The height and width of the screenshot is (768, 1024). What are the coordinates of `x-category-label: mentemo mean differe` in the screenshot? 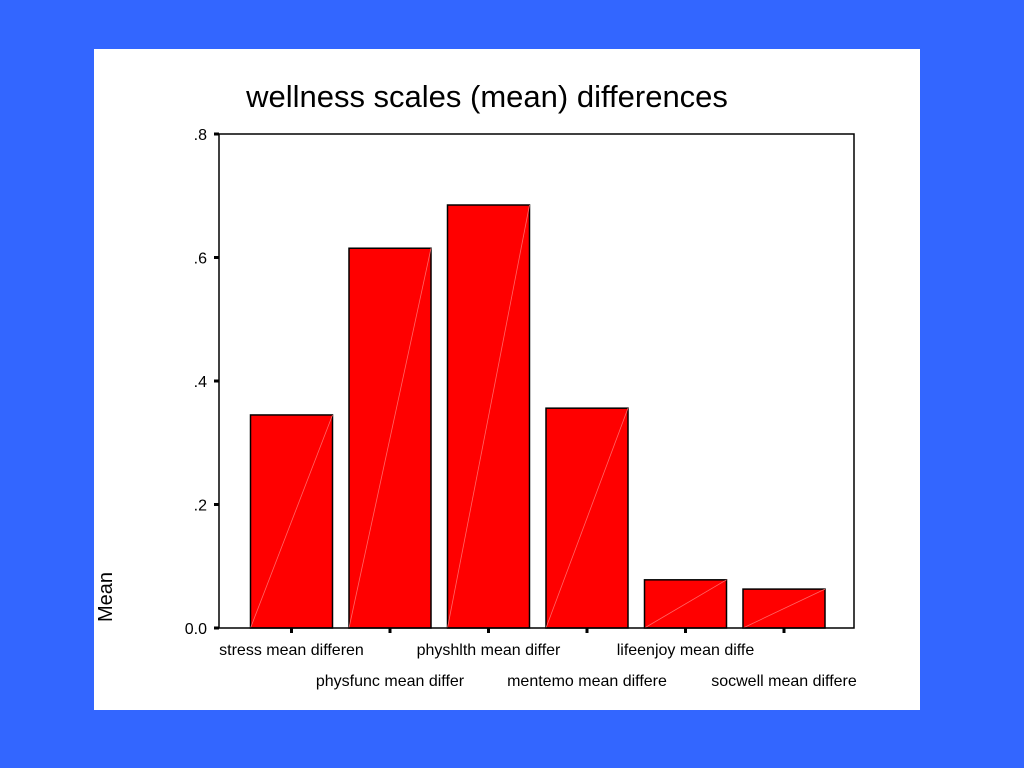 It's located at (587, 681).